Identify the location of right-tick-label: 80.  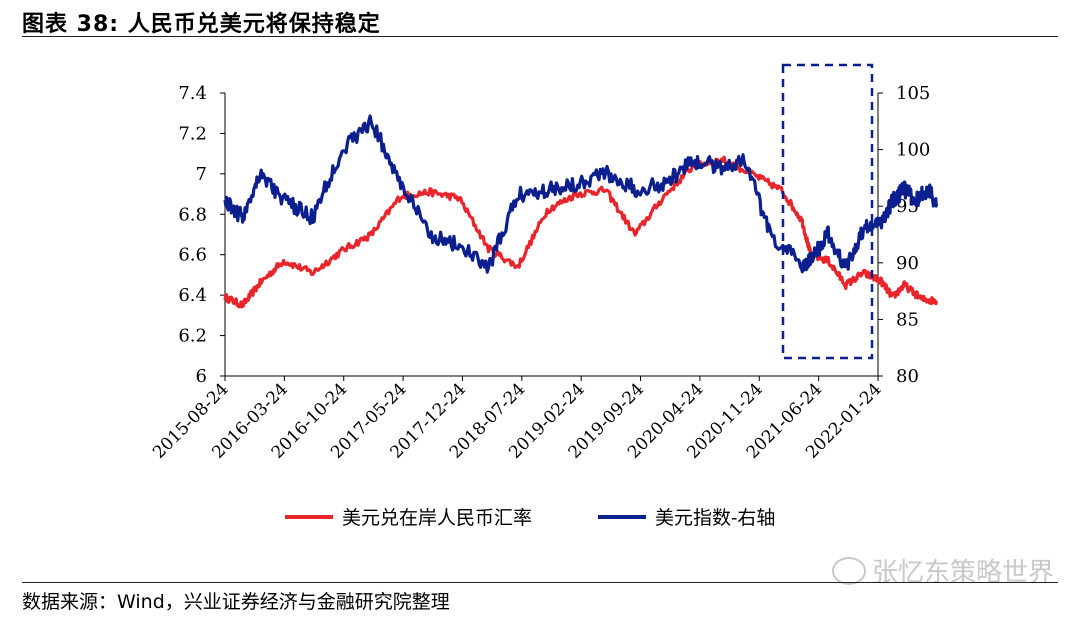
(907, 376).